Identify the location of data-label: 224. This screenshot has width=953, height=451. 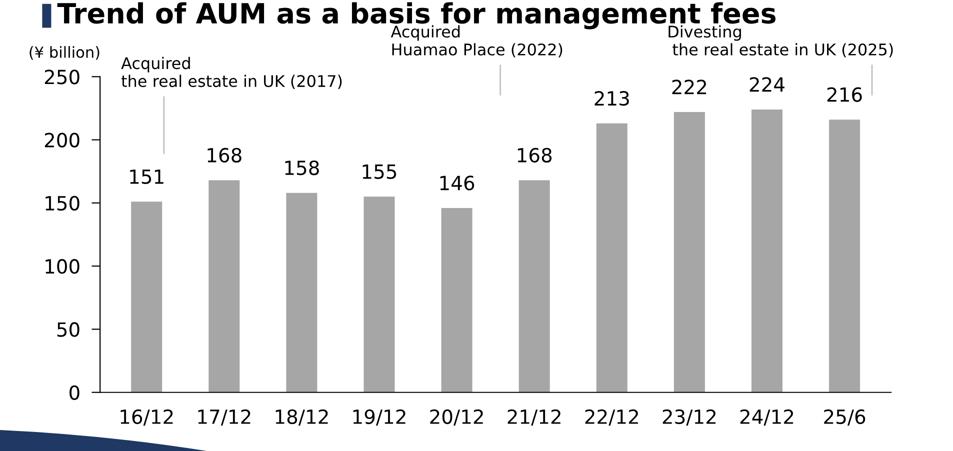
(767, 84).